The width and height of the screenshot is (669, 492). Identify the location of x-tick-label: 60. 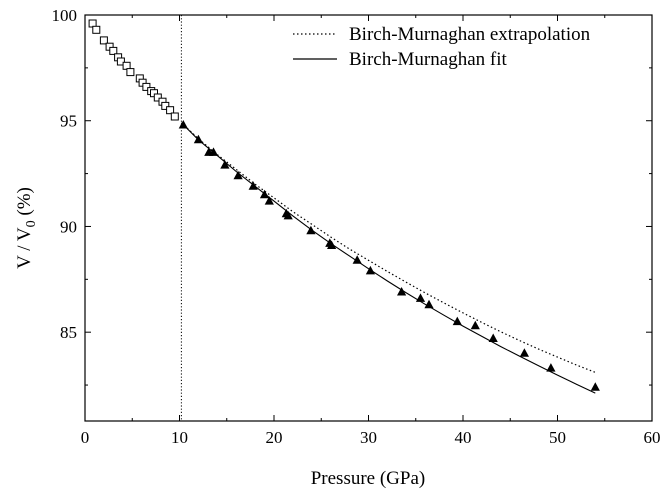
(652, 437).